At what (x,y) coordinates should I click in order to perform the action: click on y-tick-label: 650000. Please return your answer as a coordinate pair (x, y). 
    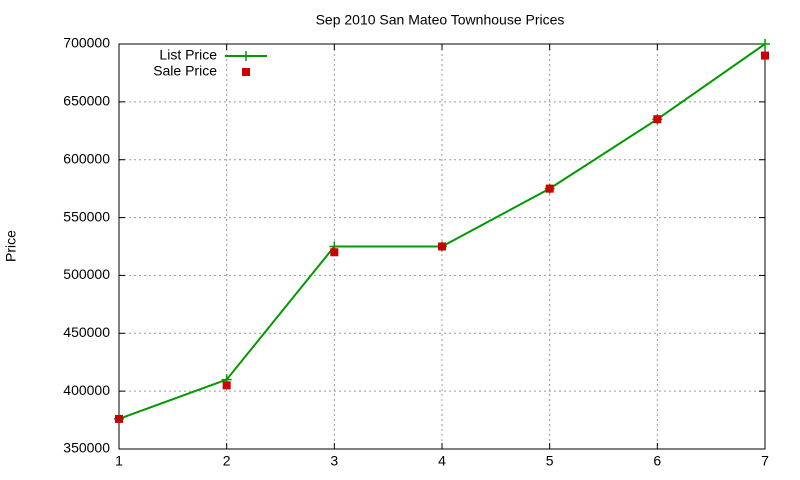
    Looking at the image, I should click on (86, 101).